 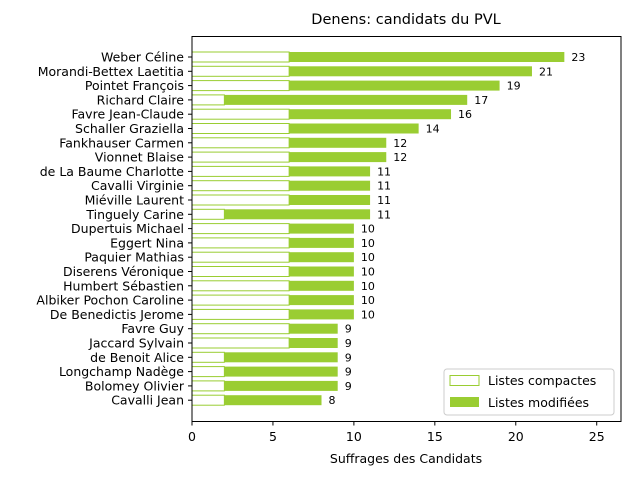 What do you see at coordinates (134, 214) in the screenshot?
I see `y-tick-label: Tinguely Carine` at bounding box center [134, 214].